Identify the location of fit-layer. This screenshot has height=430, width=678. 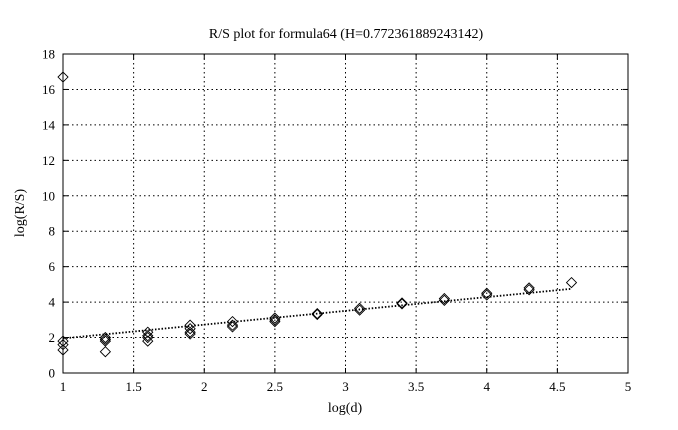
(317, 313).